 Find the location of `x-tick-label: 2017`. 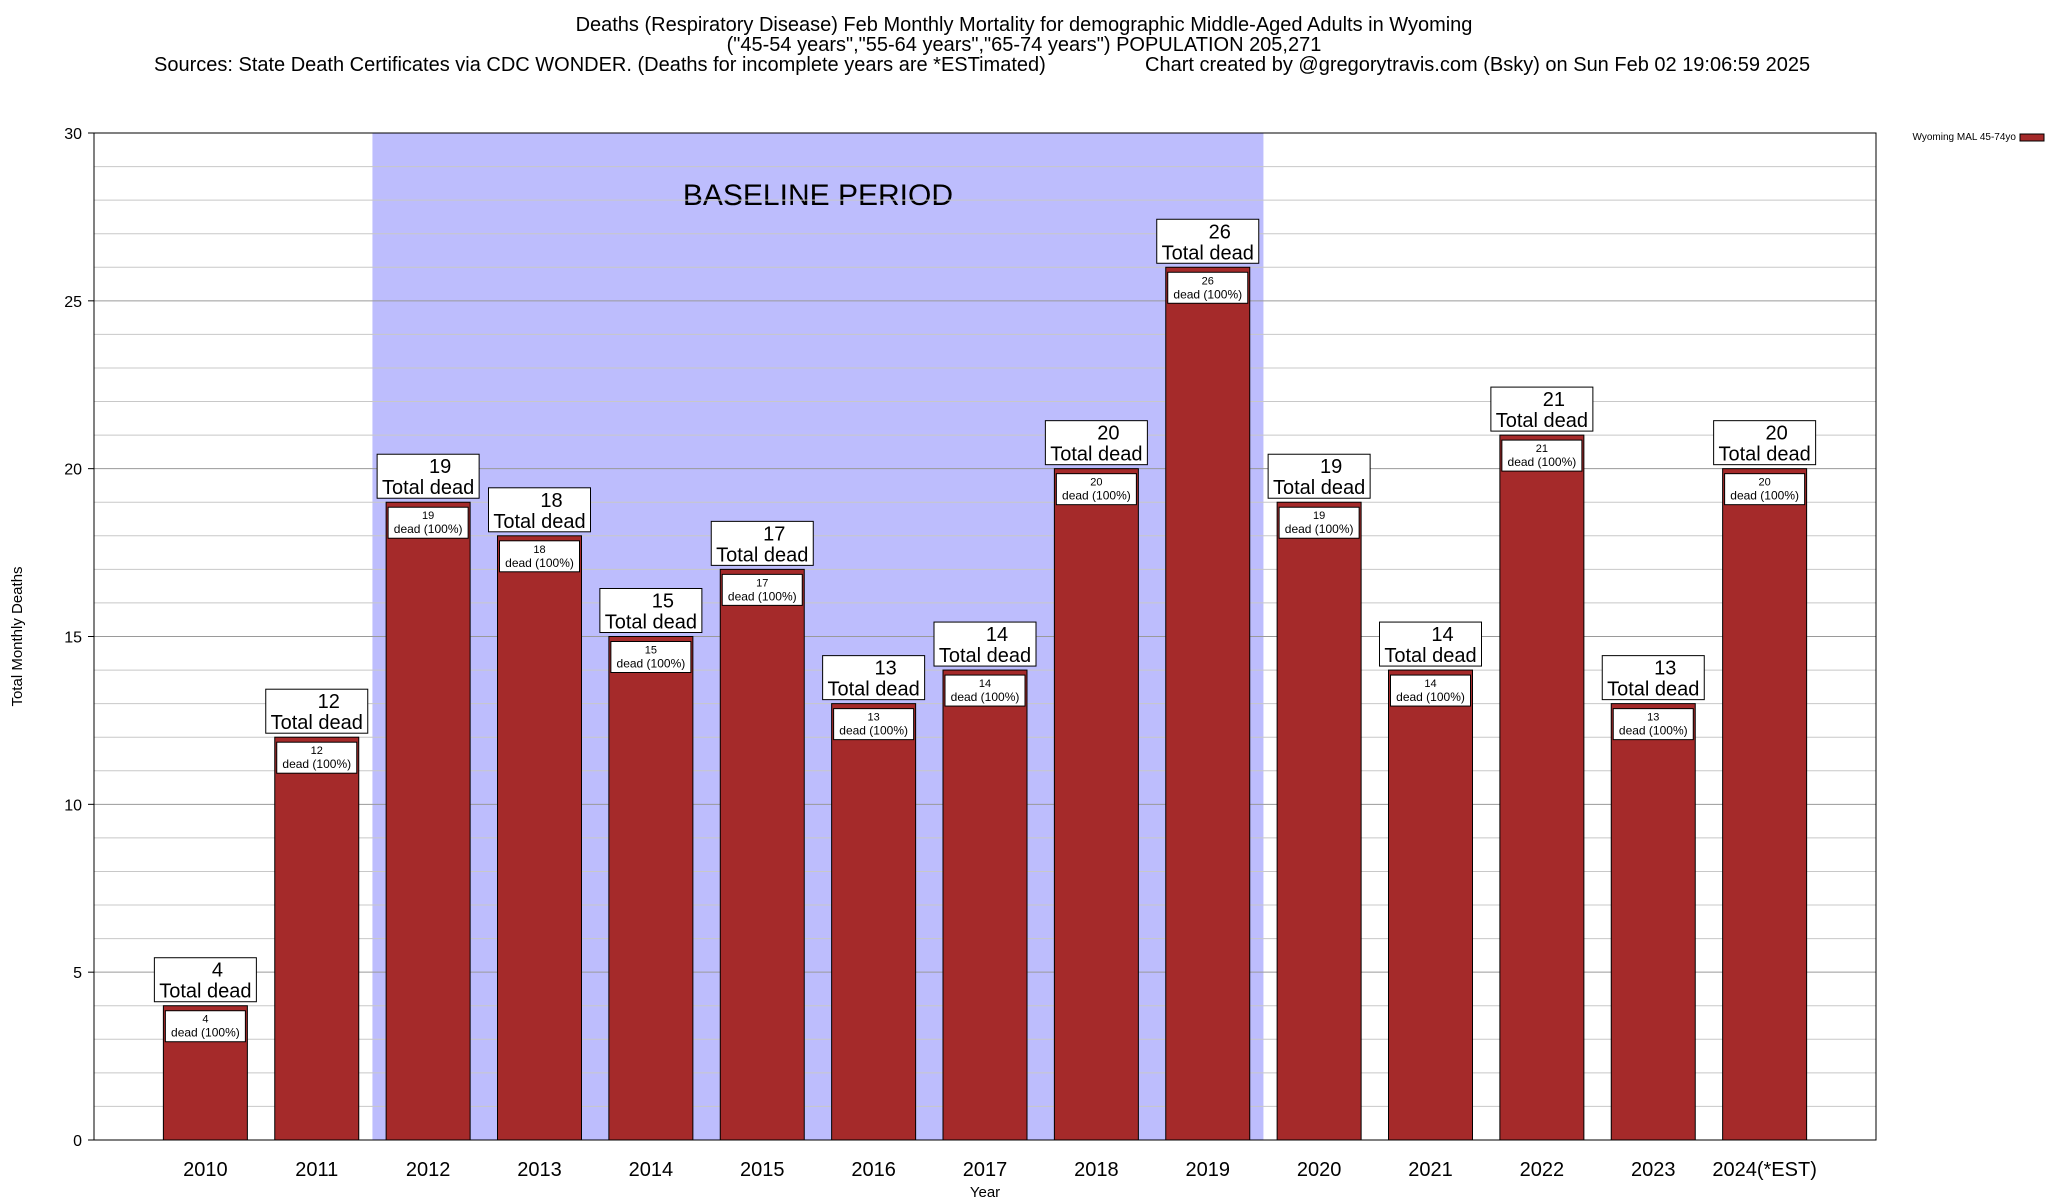

x-tick-label: 2017 is located at coordinates (985, 1170).